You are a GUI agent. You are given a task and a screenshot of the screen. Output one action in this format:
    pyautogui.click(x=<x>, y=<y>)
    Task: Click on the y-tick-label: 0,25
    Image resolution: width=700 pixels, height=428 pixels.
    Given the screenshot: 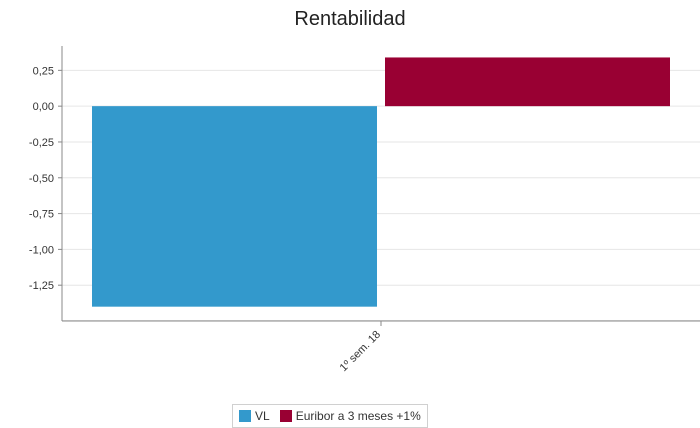 What is the action you would take?
    pyautogui.click(x=43, y=71)
    